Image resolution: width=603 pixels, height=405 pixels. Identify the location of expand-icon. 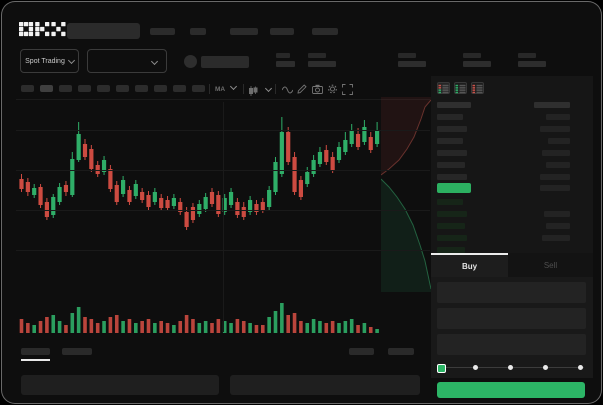
(347, 89).